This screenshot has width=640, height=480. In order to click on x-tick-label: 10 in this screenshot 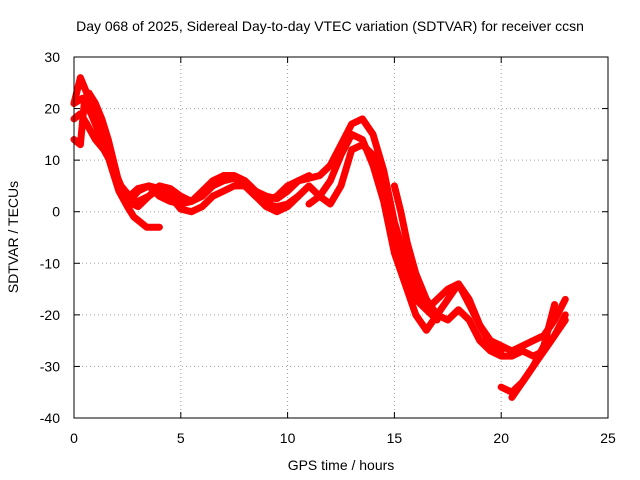, I will do `click(288, 438)`.